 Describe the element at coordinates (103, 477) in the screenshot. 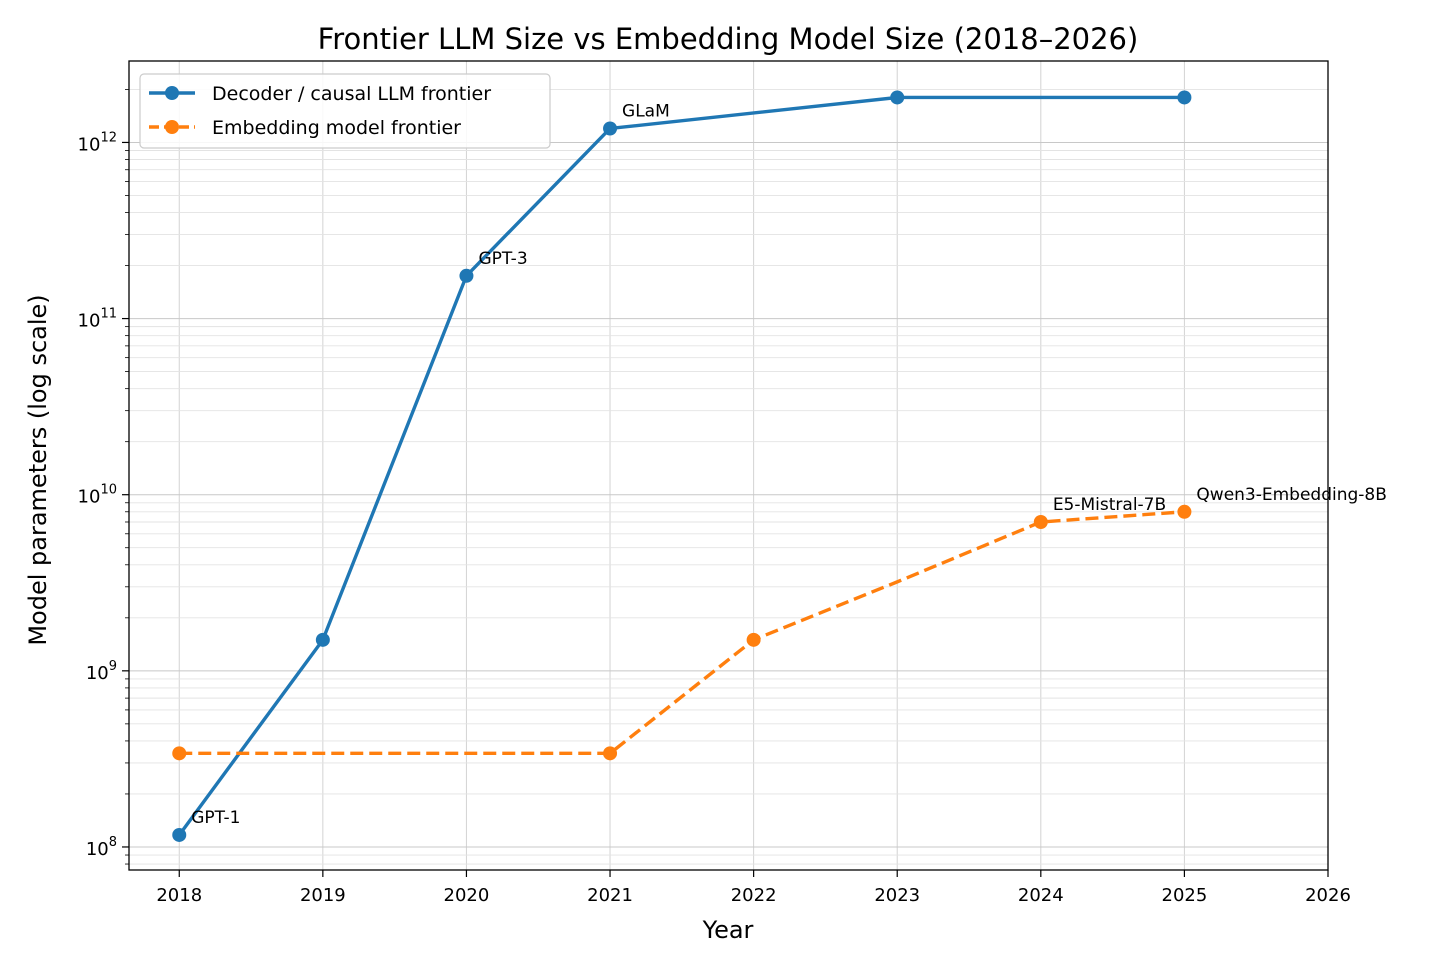

I see `y-axis: 10⁸ 10⁹ 10¹⁰ 10¹¹ 10¹²` at that location.